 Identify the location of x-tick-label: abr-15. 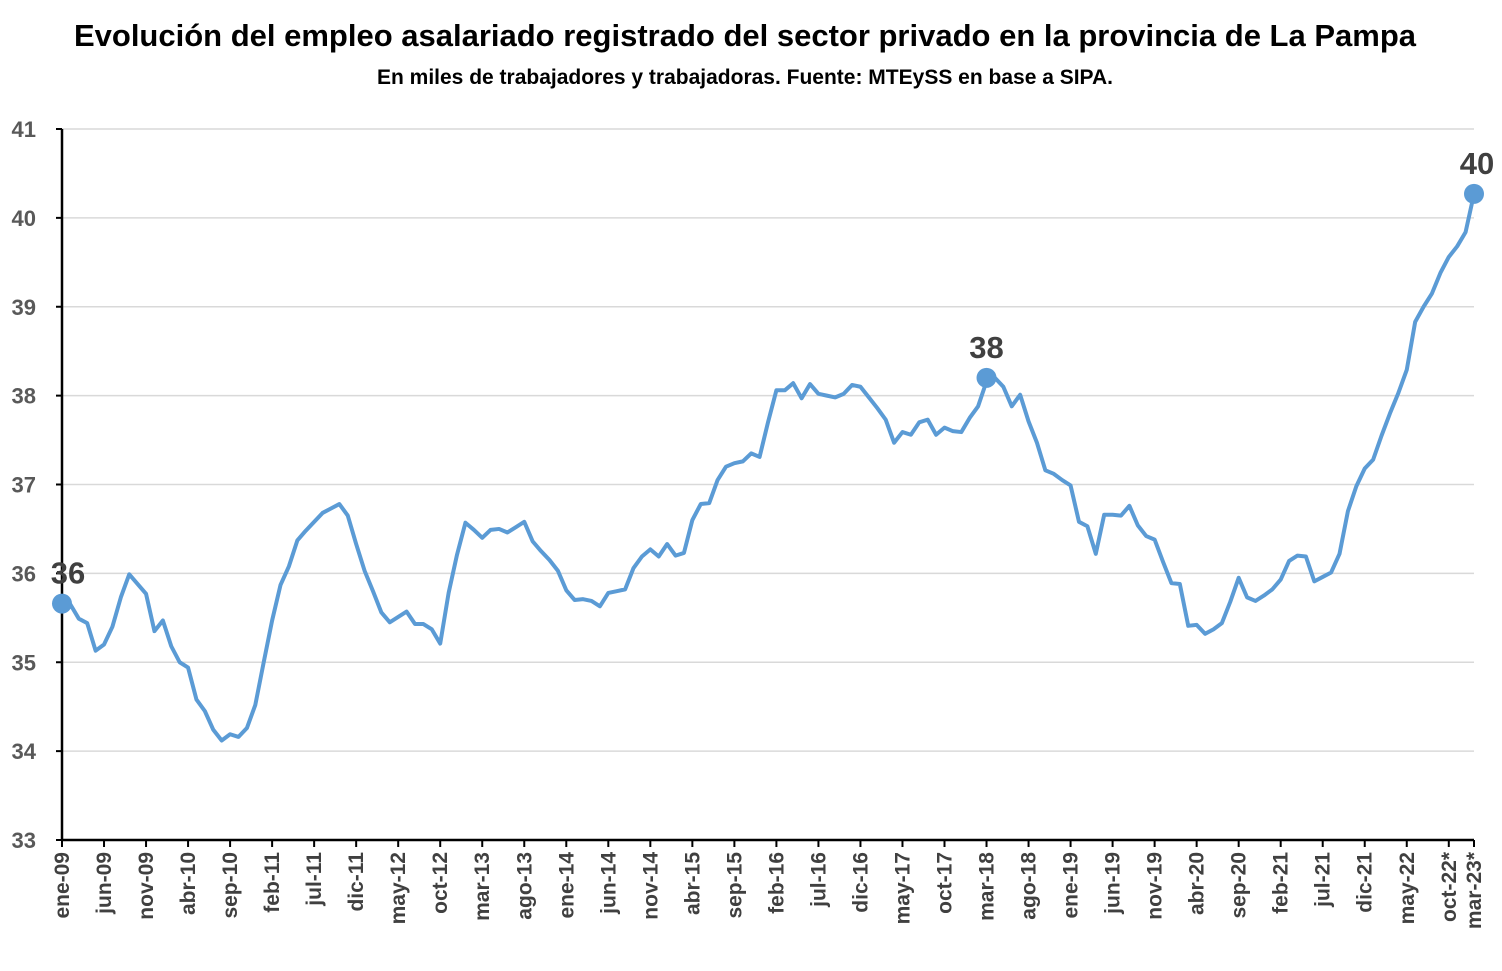
(692, 883).